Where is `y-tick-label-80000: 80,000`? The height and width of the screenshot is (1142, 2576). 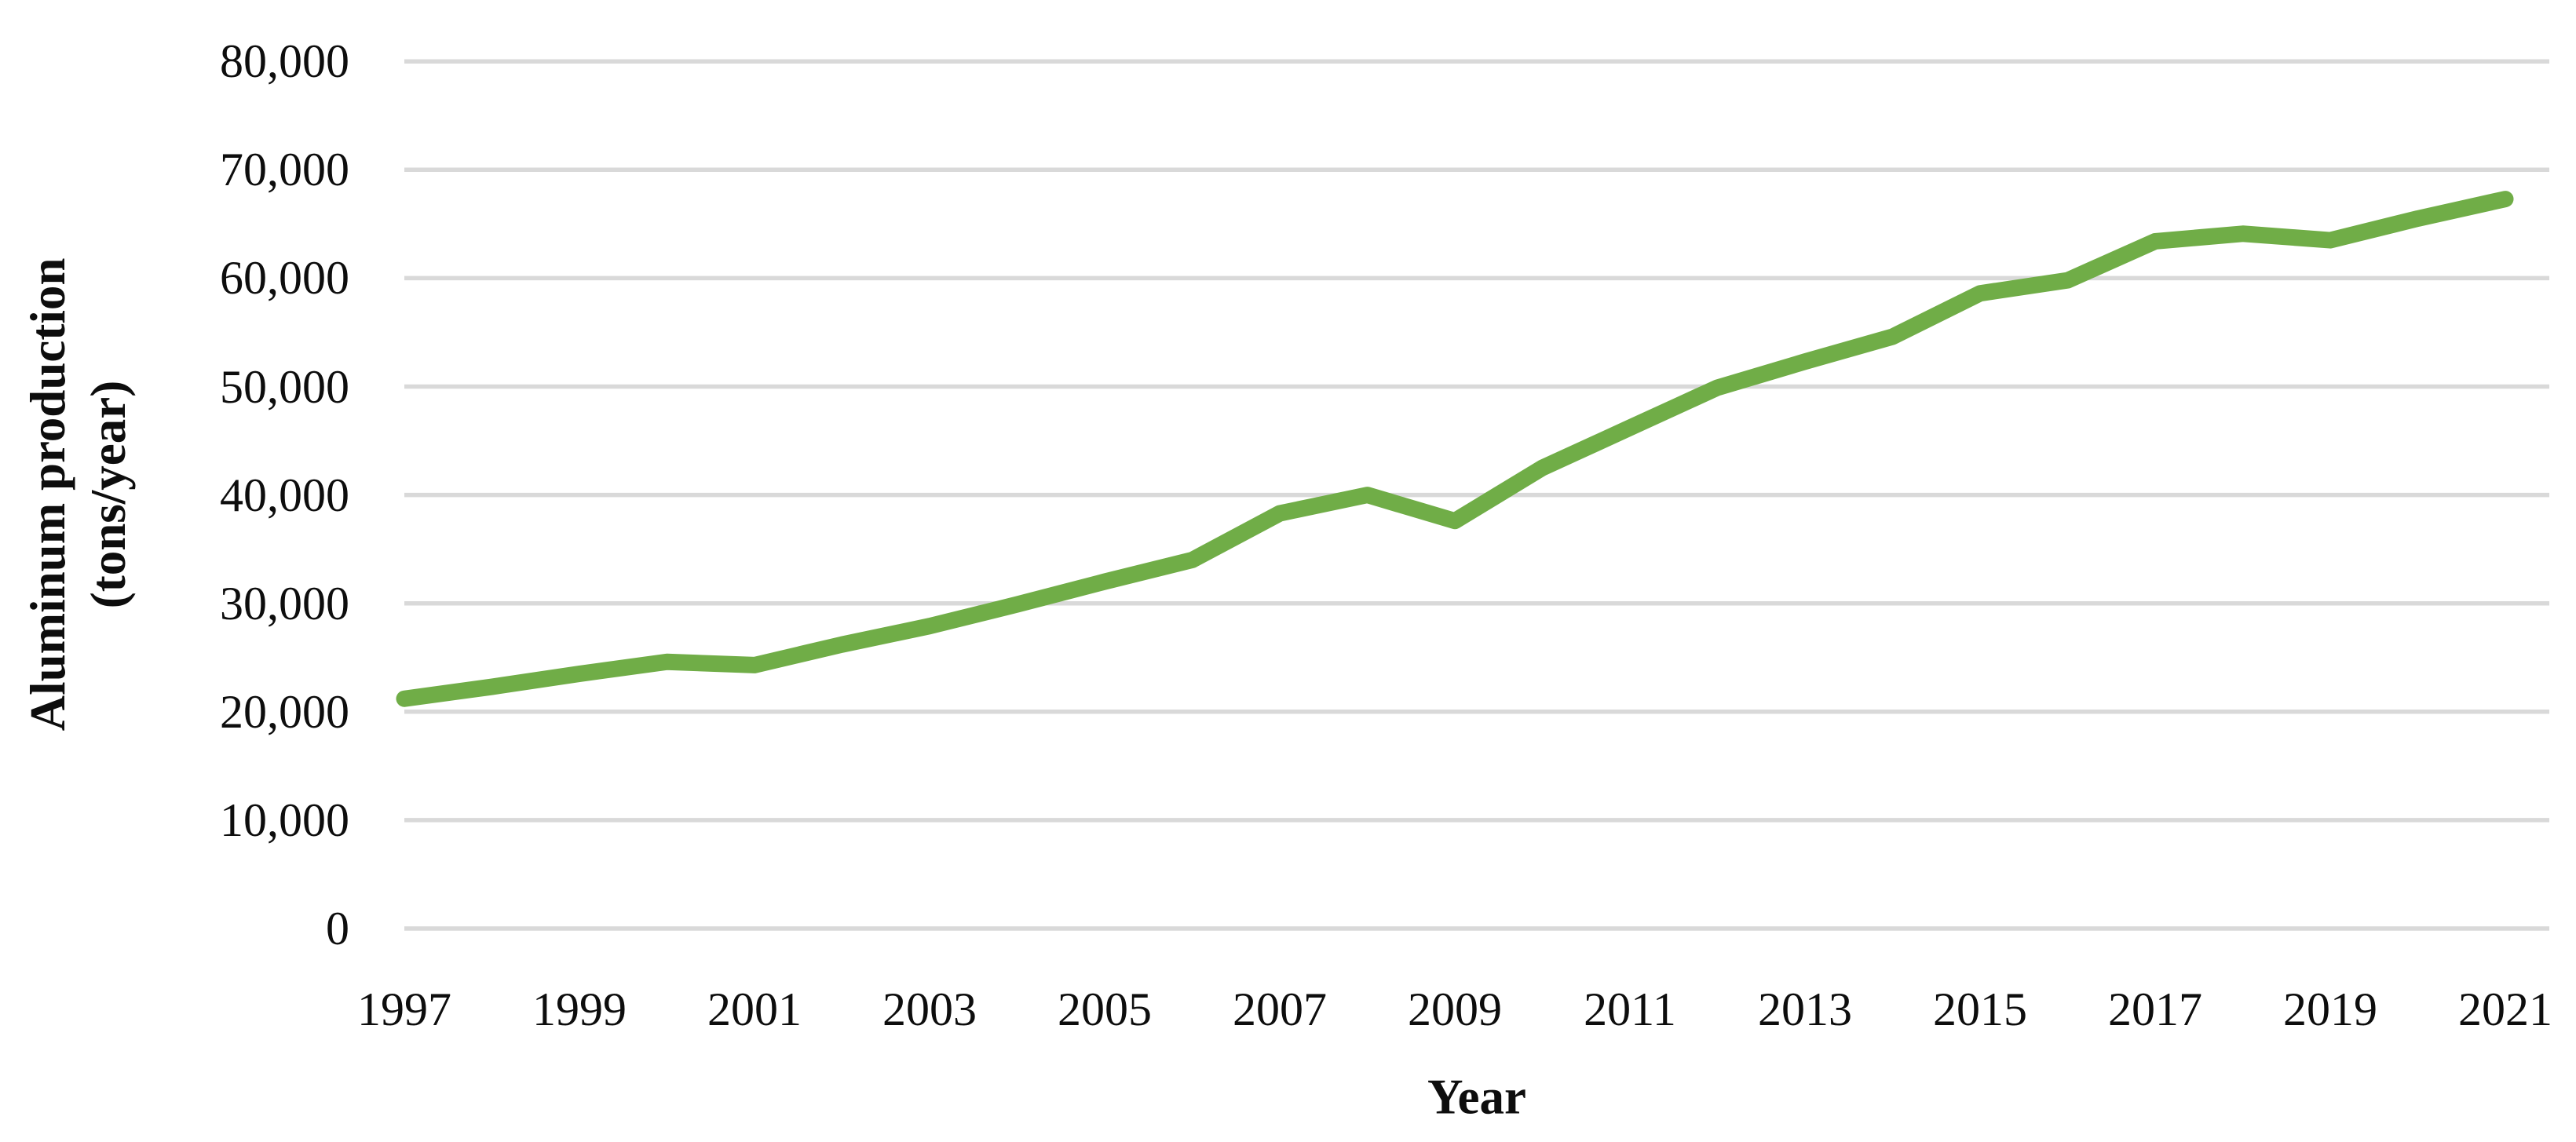
y-tick-label-80000: 80,000 is located at coordinates (284, 61).